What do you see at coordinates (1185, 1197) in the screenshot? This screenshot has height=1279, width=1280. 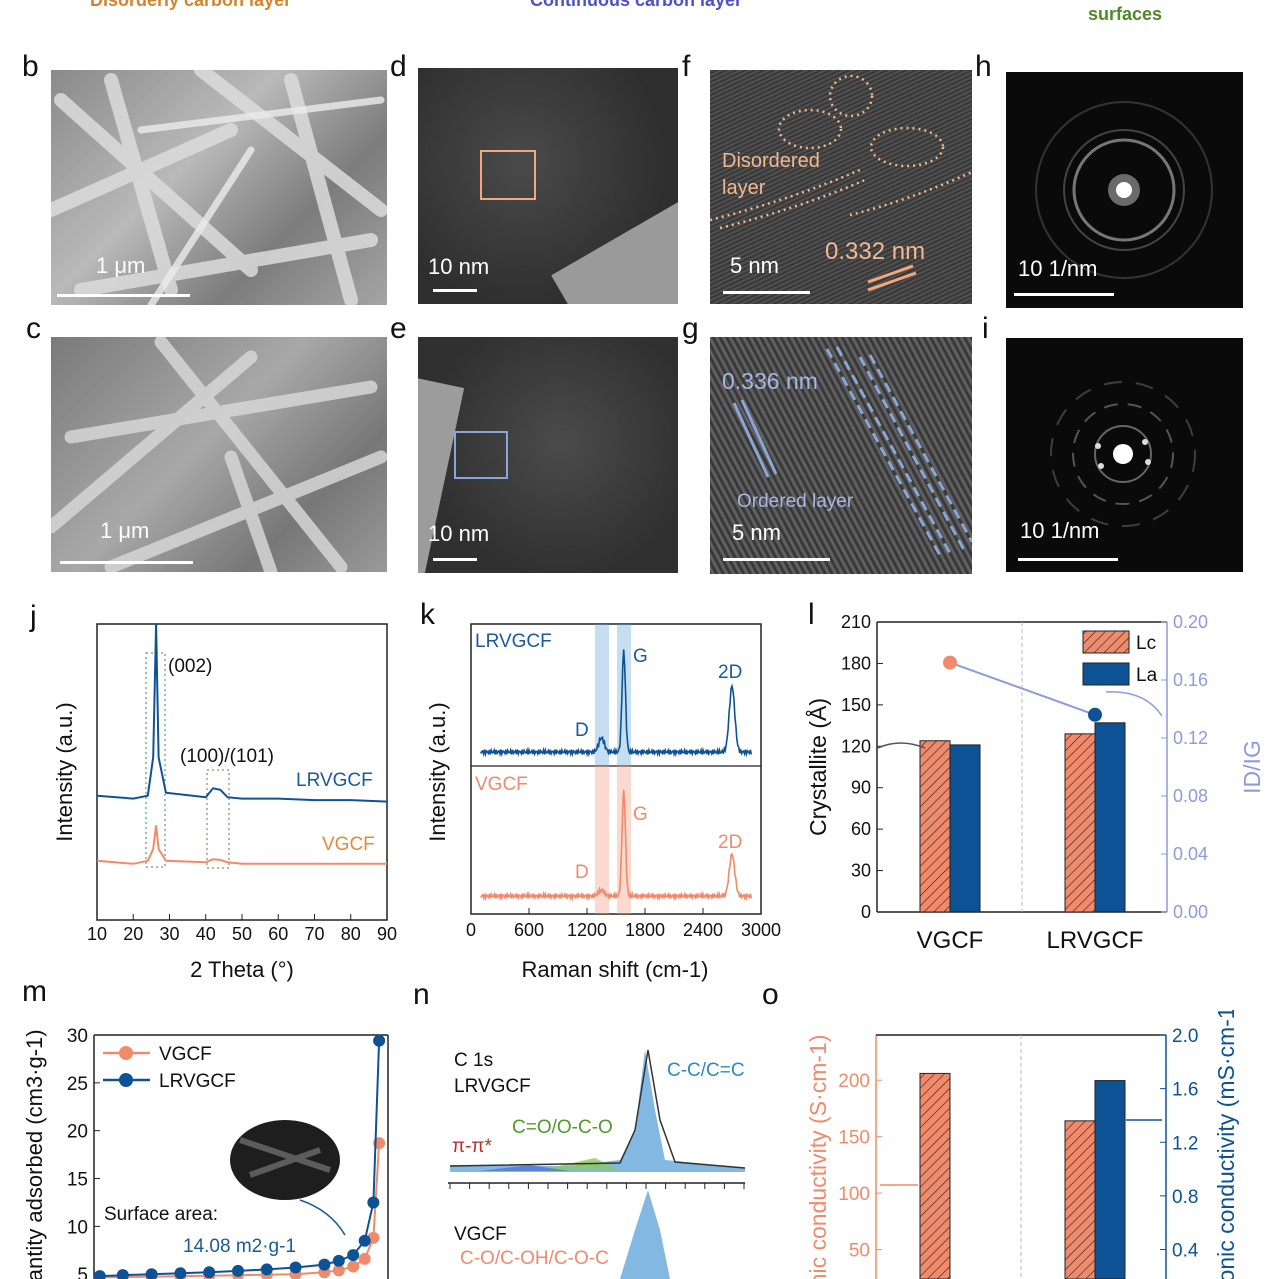 I see `y2-tick-label: 0.8` at bounding box center [1185, 1197].